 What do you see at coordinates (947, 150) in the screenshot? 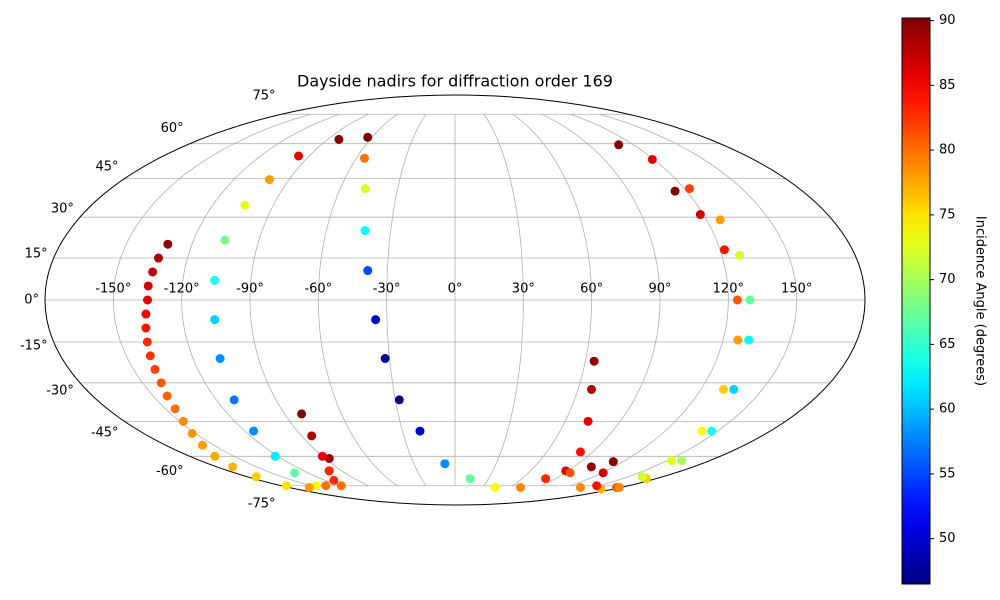
I see `colorbar-tick-label: 80` at bounding box center [947, 150].